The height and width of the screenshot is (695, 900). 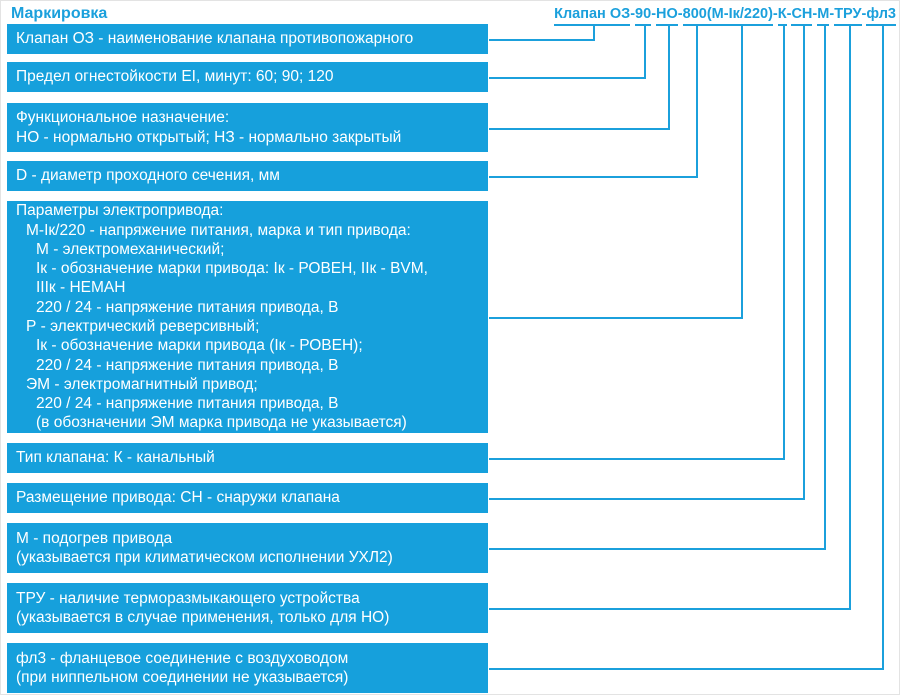 What do you see at coordinates (142, 384) in the screenshot?
I see `box-line: ЭМ - электромагнитный привод;` at bounding box center [142, 384].